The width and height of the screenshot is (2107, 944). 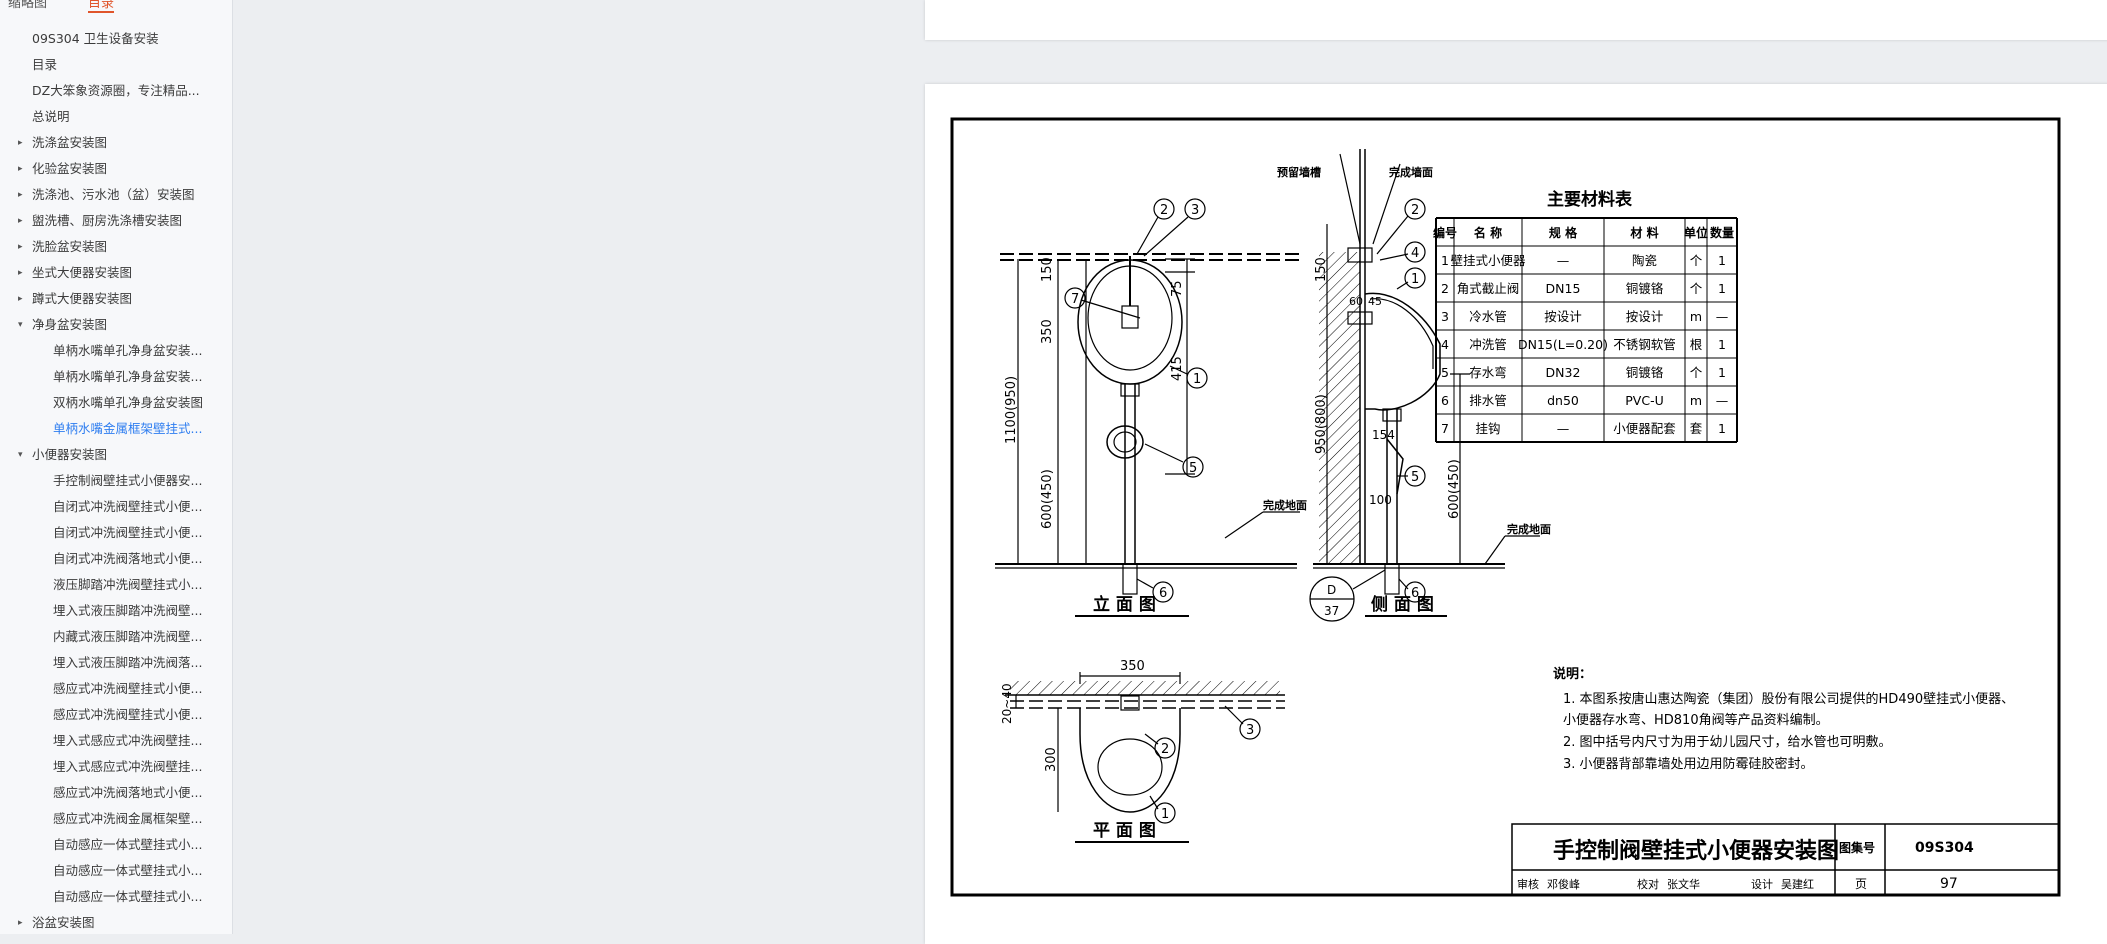 I want to click on side-callout-1: 1, so click(x=1415, y=279).